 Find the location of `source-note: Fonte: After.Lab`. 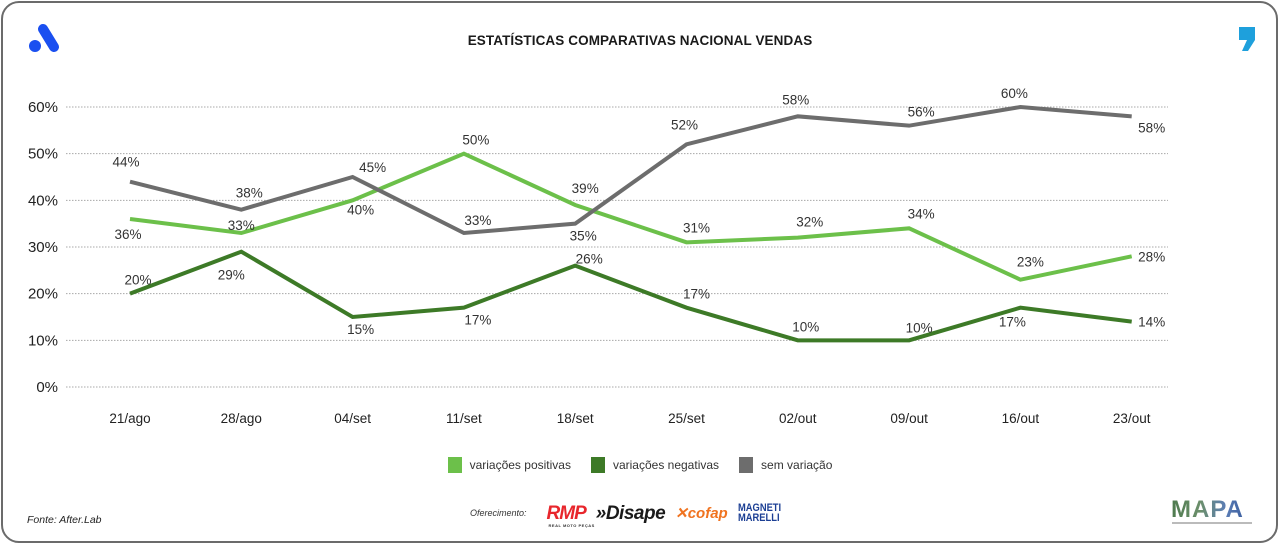

source-note: Fonte: After.Lab is located at coordinates (64, 520).